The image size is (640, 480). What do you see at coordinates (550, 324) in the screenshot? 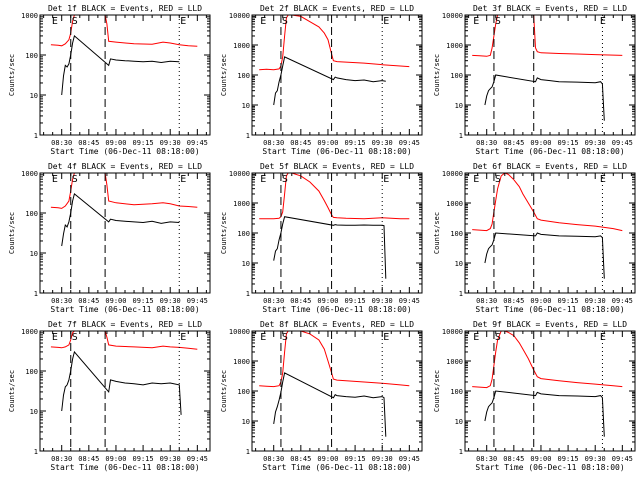
I see `panel-title: Det 9f BLACK = Events, RED = LLD` at bounding box center [550, 324].